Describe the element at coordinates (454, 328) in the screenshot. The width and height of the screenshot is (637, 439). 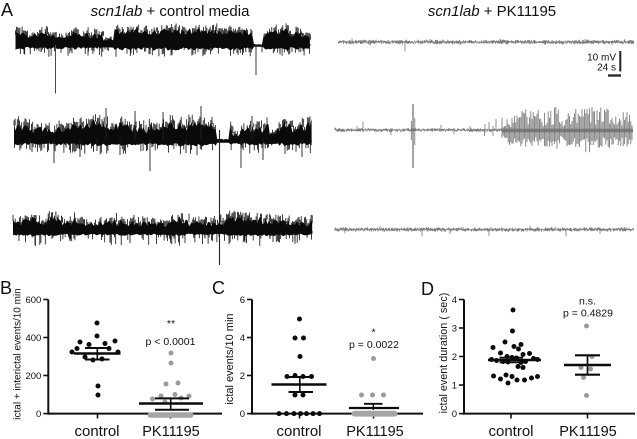
I see `svg-text: 3` at that location.